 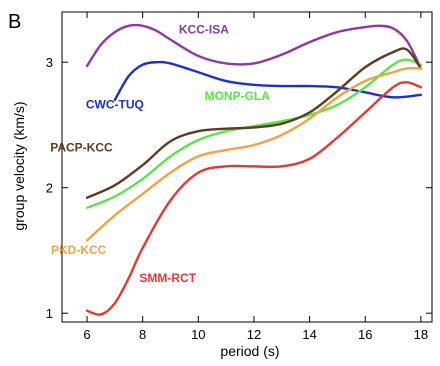 I want to click on y-tick-label: 2, so click(x=49, y=188).